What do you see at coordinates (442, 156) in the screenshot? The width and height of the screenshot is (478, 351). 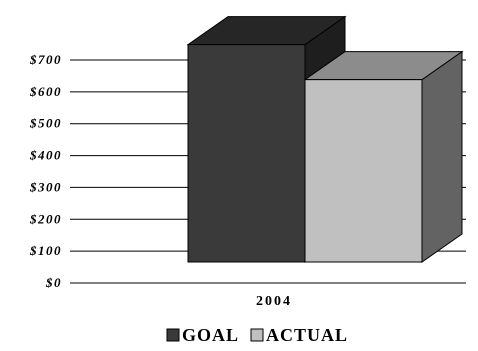 I see `bar-side-face` at bounding box center [442, 156].